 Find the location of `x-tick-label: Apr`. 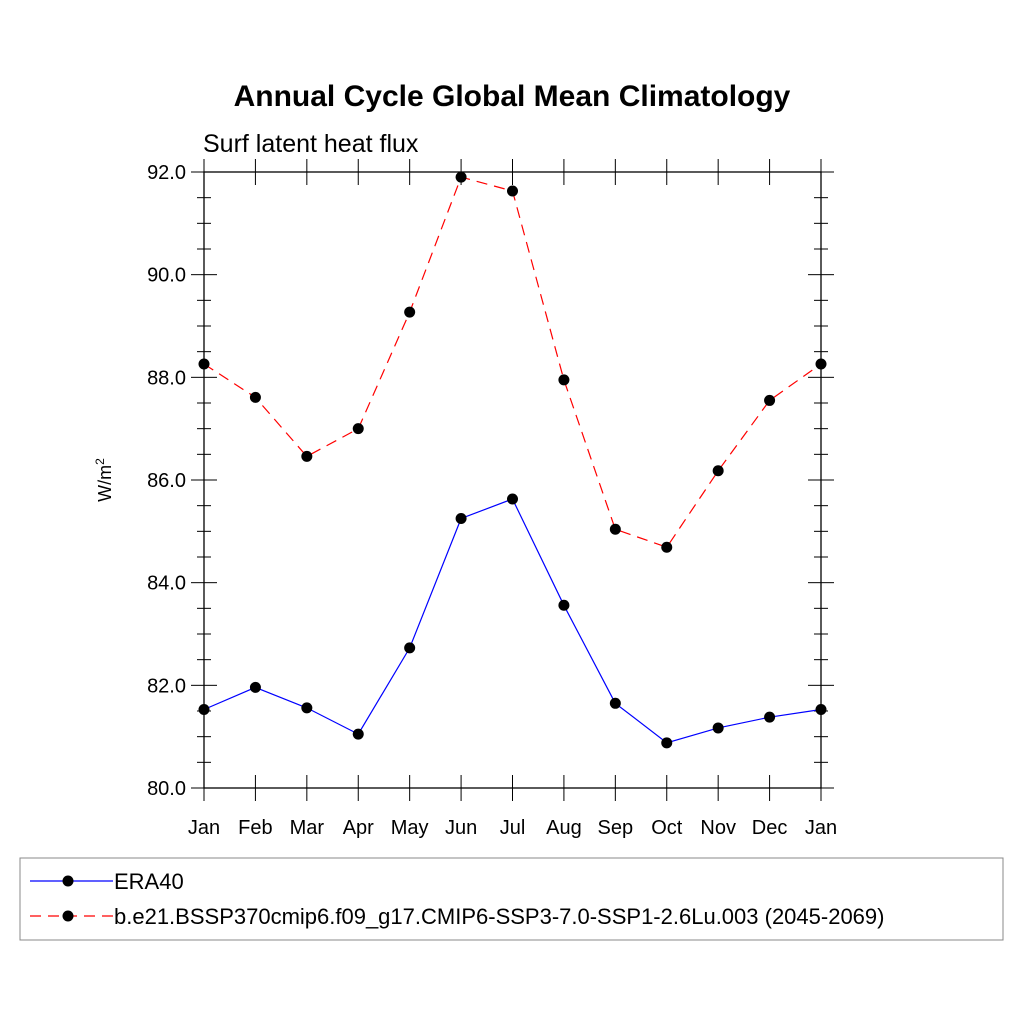

x-tick-label: Apr is located at coordinates (358, 828).